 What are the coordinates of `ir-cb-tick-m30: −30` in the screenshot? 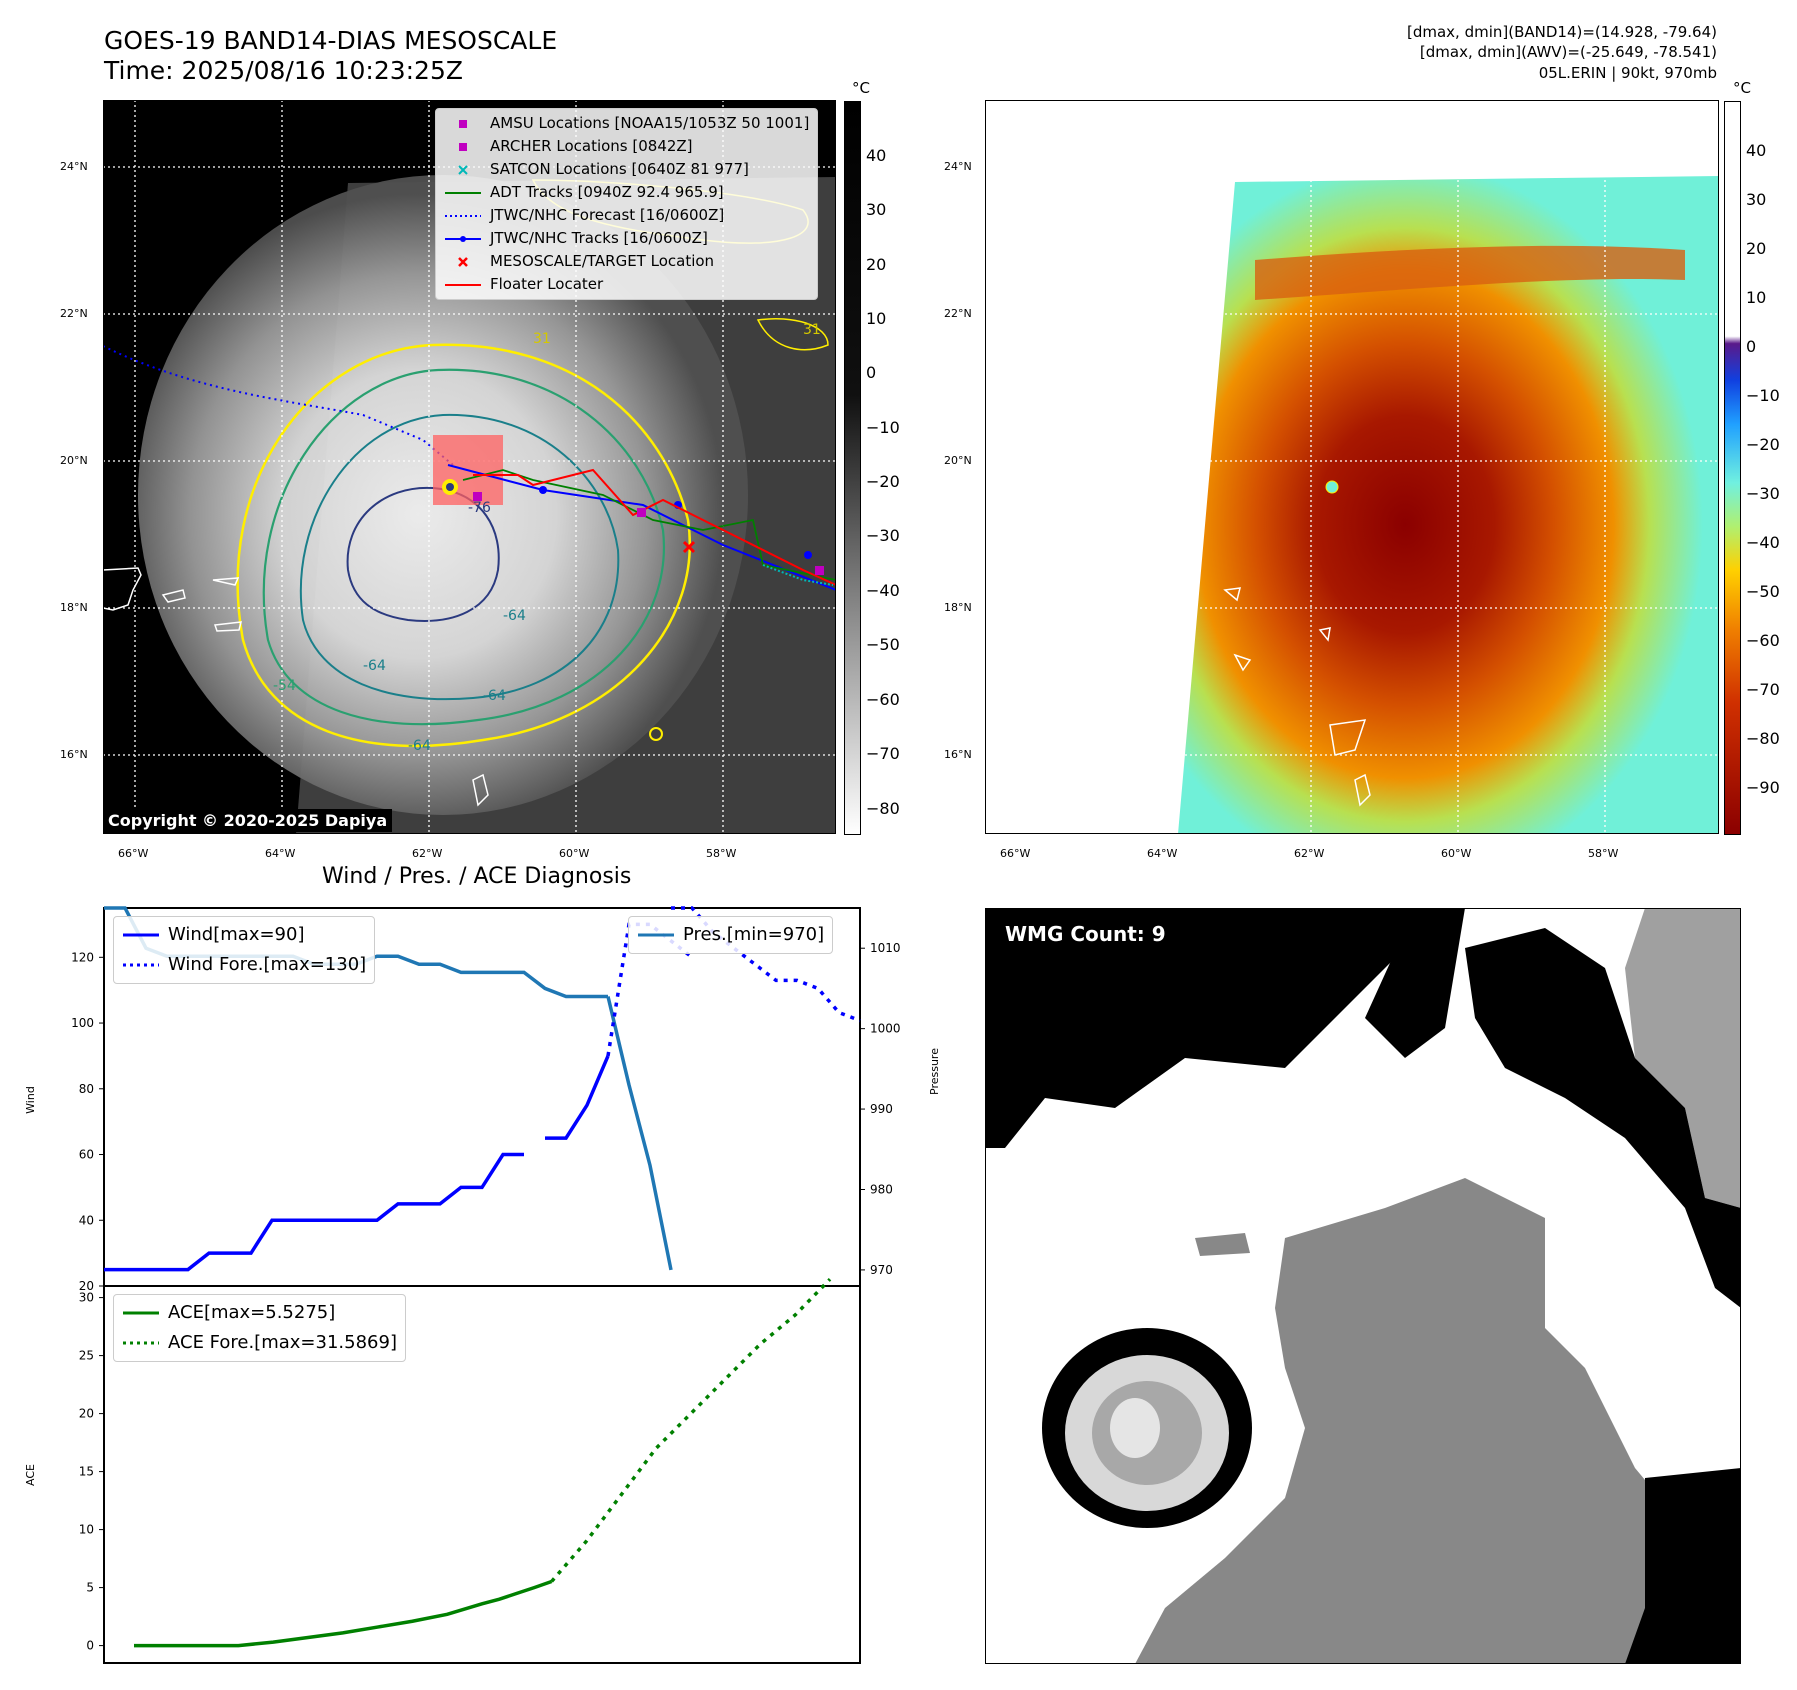 It's located at (883, 535).